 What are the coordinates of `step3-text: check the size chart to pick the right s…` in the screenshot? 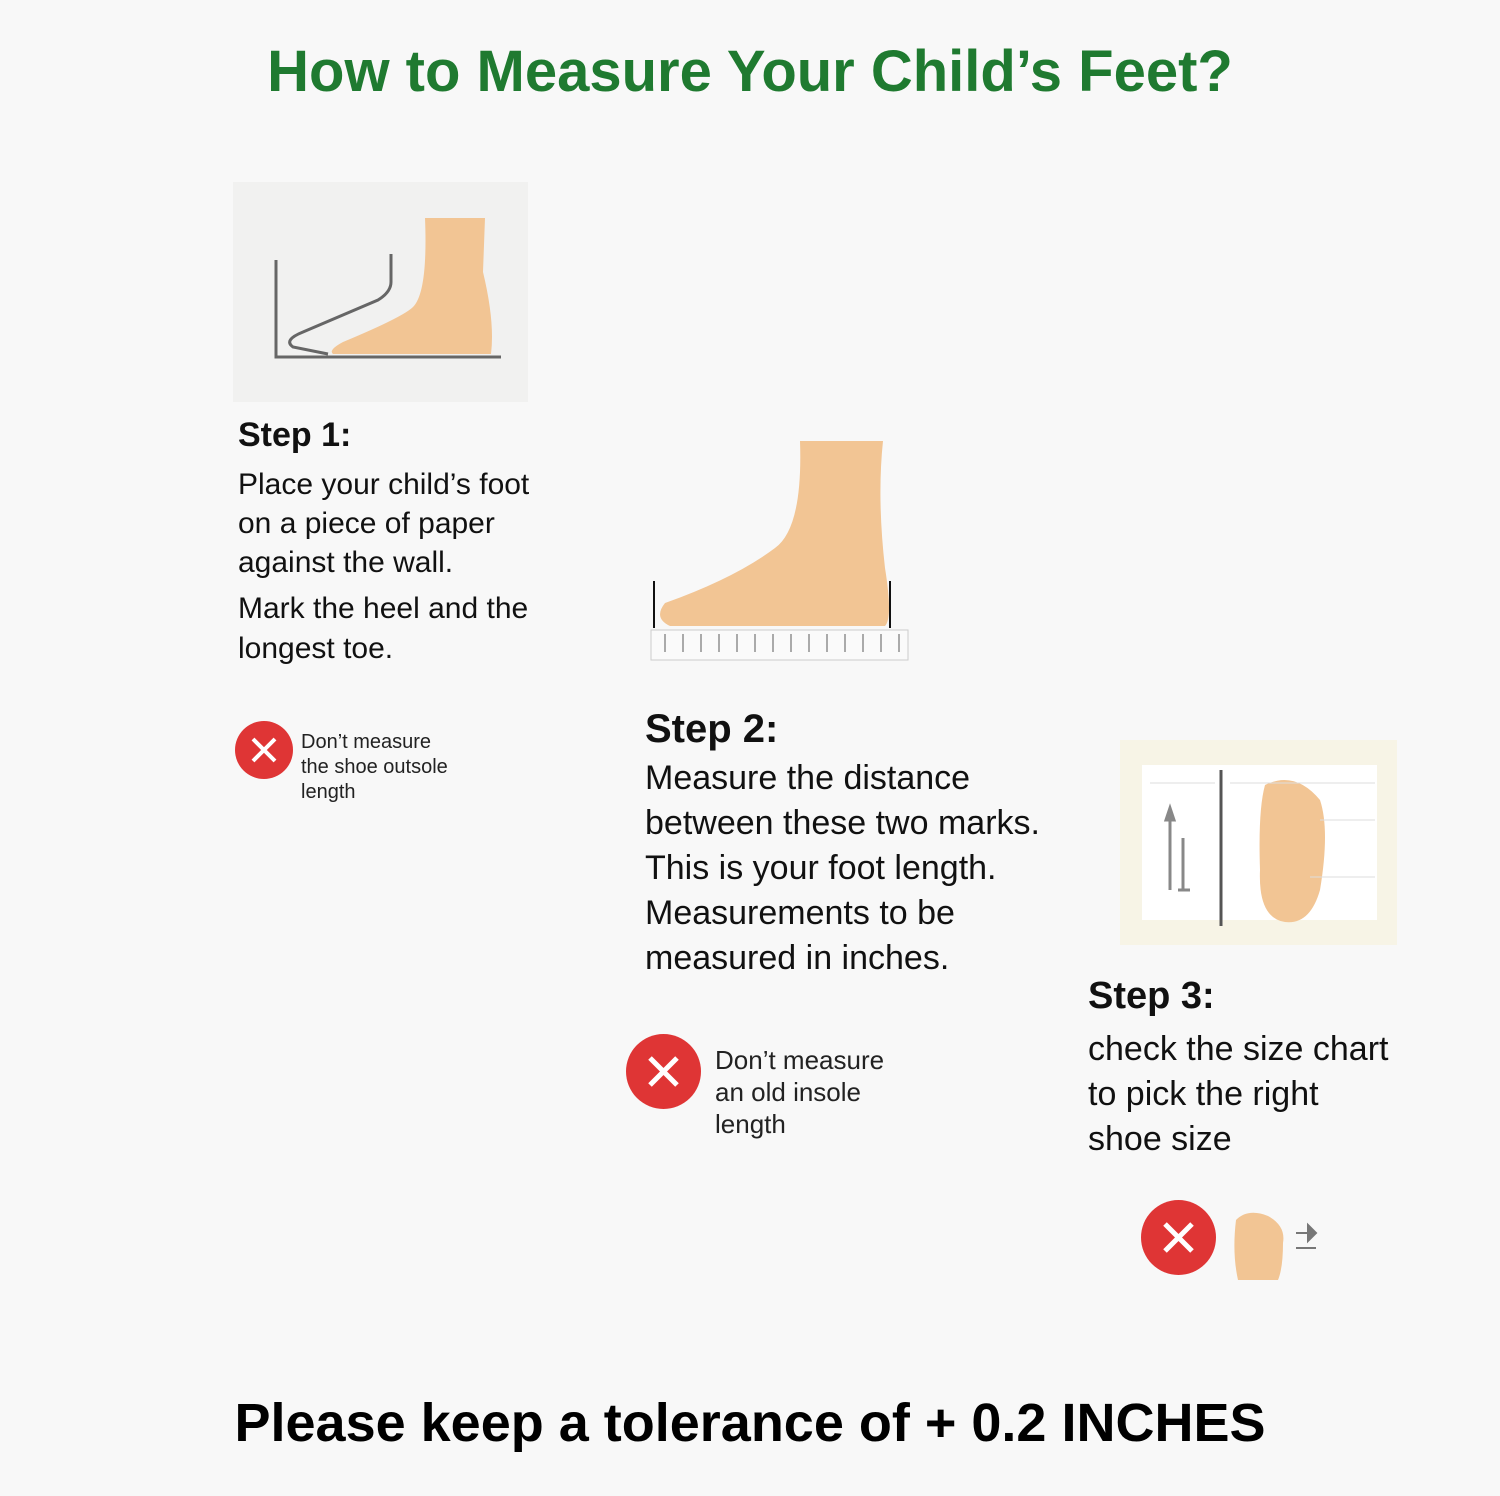 It's located at (1238, 1094).